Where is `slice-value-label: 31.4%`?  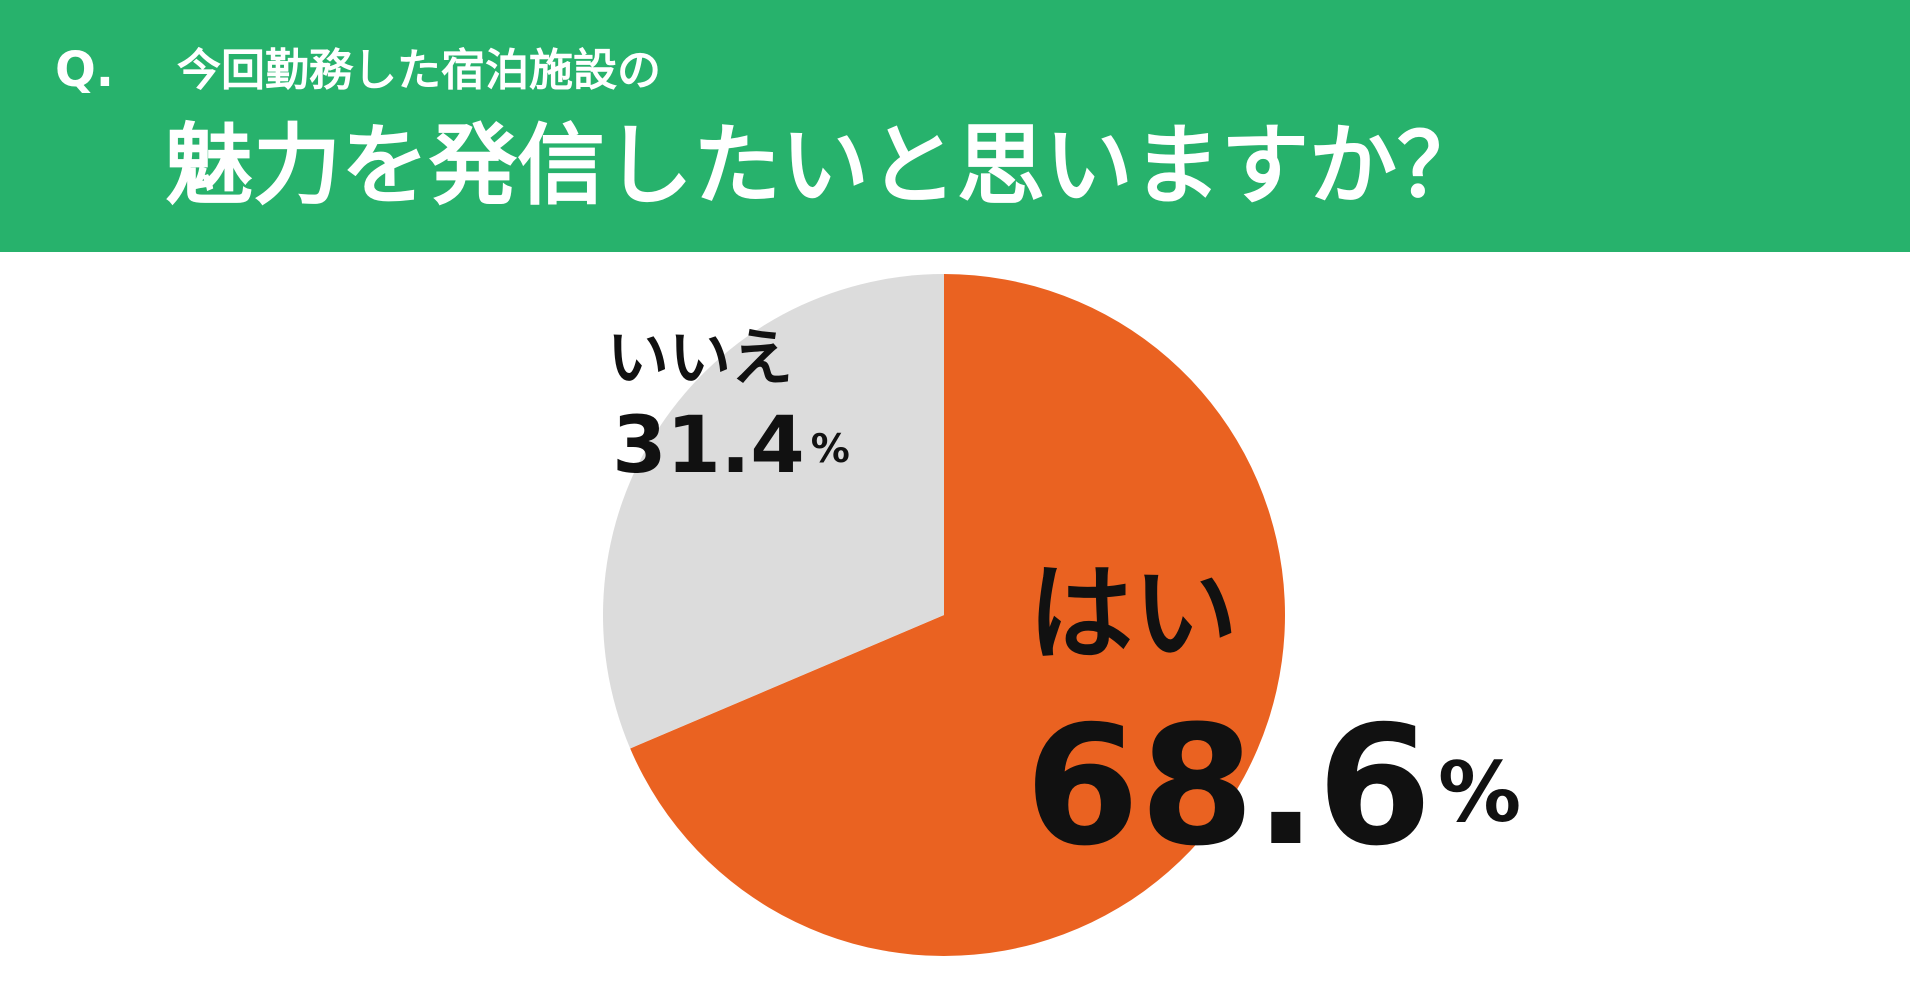 slice-value-label: 31.4% is located at coordinates (731, 446).